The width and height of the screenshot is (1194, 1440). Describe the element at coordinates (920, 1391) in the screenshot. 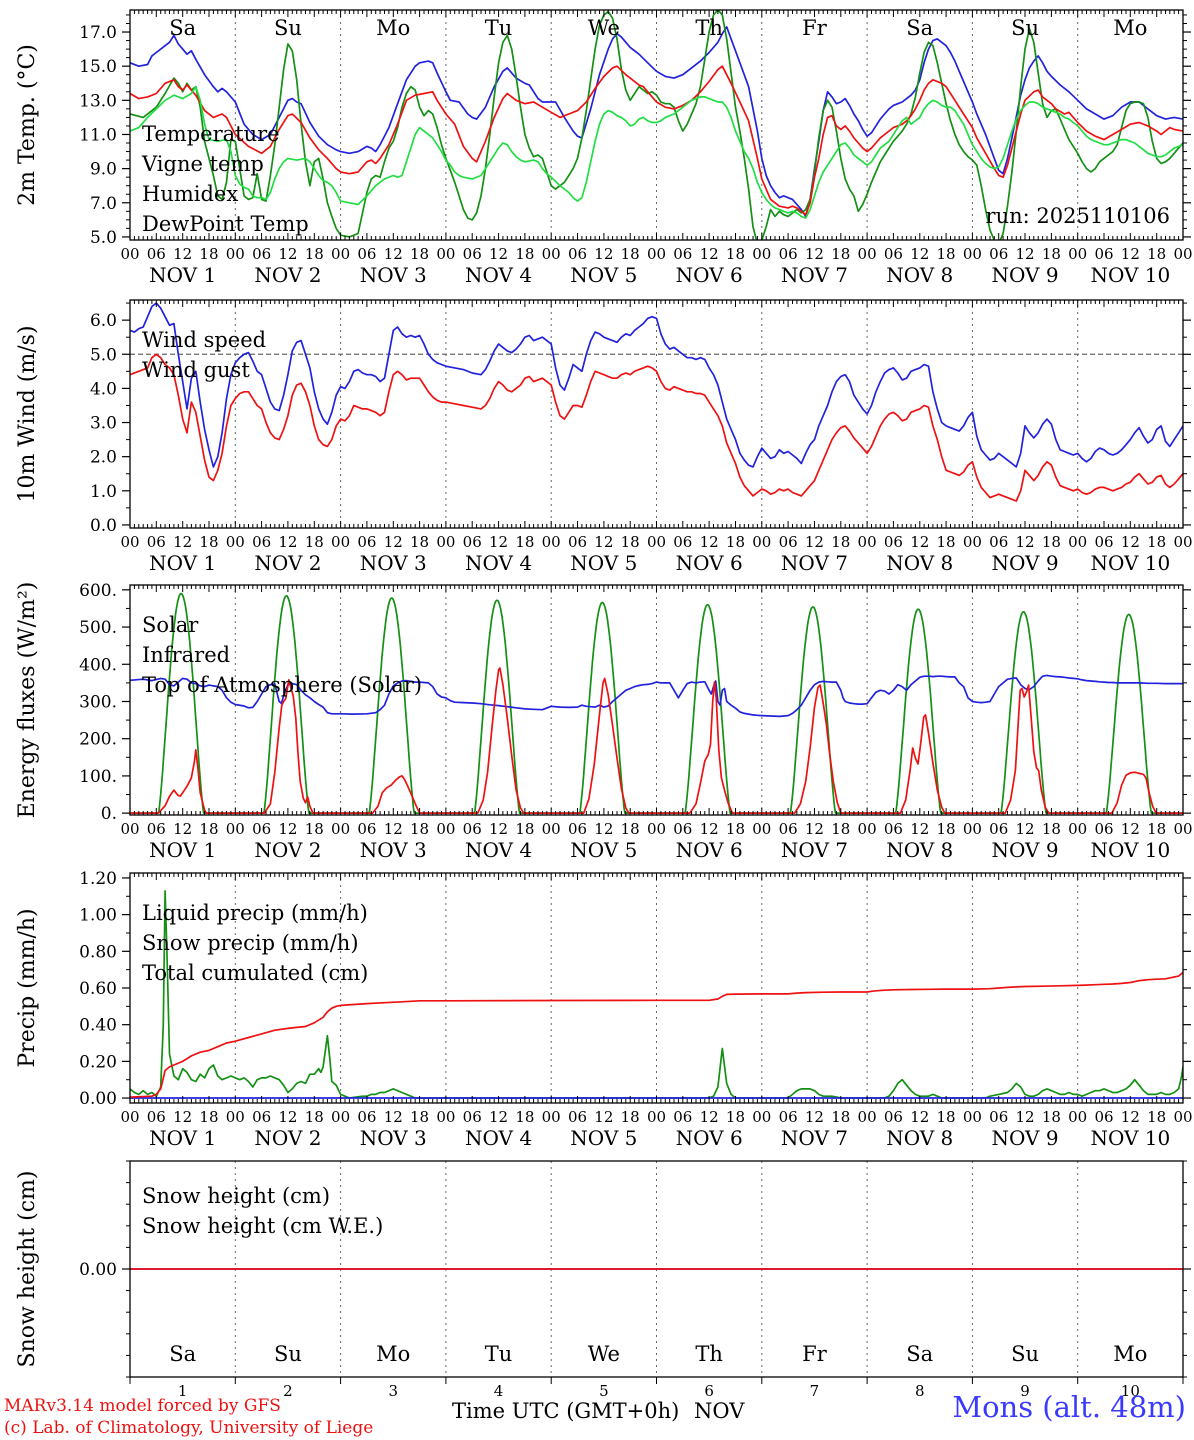

I see `svg-text: 8` at that location.